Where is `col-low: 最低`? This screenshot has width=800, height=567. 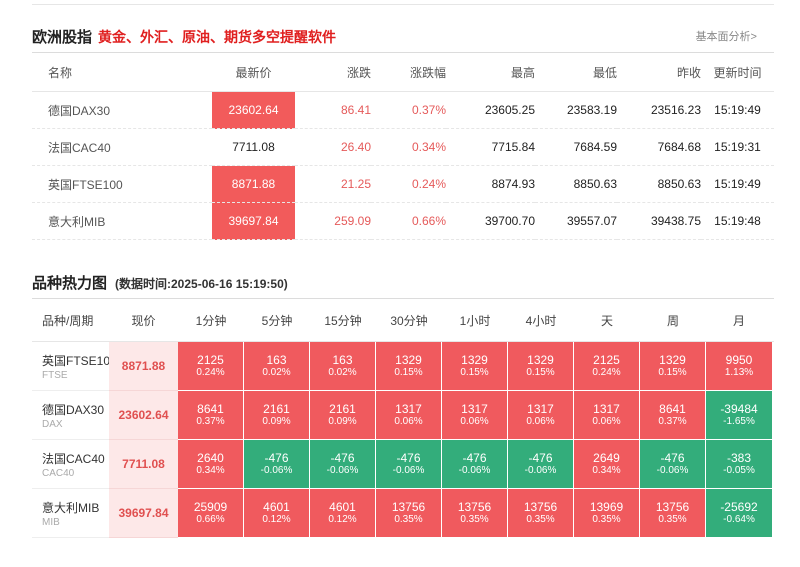
col-low: 最低 is located at coordinates (576, 72).